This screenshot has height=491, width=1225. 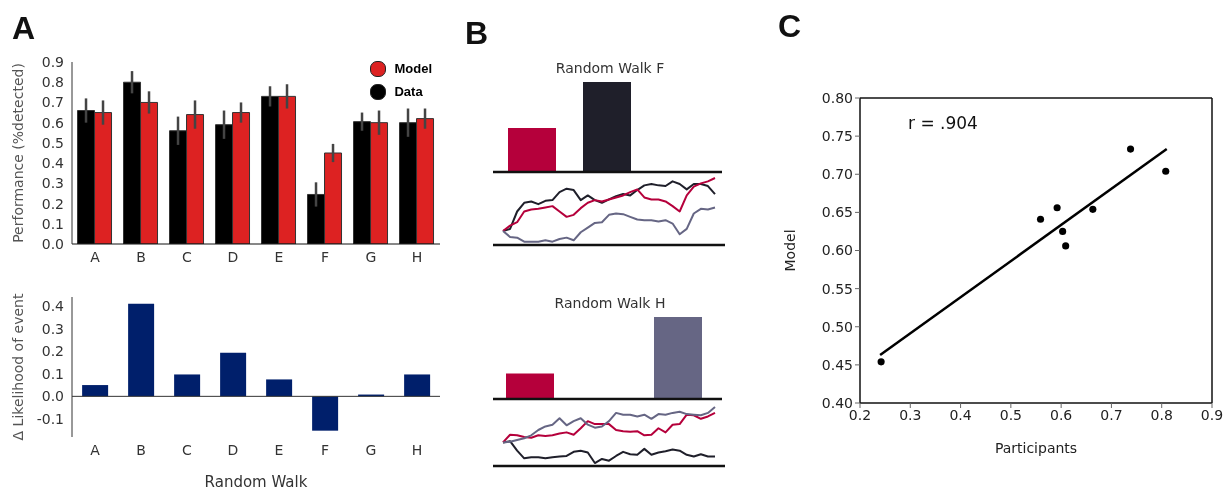 I want to click on y-tick-label: 0.60, so click(x=837, y=250).